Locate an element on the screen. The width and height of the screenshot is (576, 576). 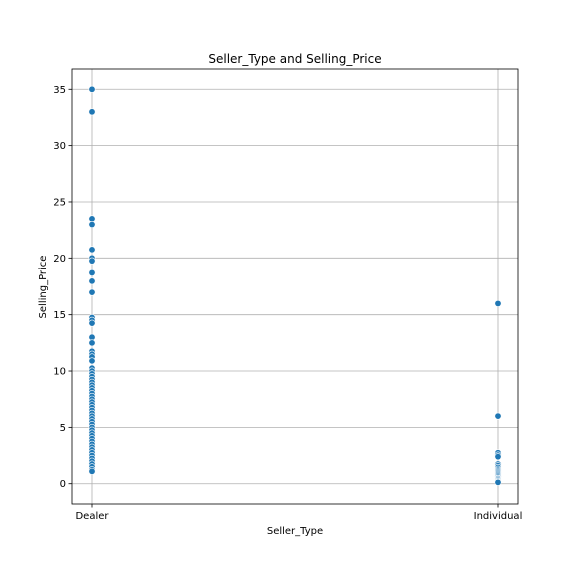
chart-title: Seller_Type and Selling_Price is located at coordinates (294, 59).